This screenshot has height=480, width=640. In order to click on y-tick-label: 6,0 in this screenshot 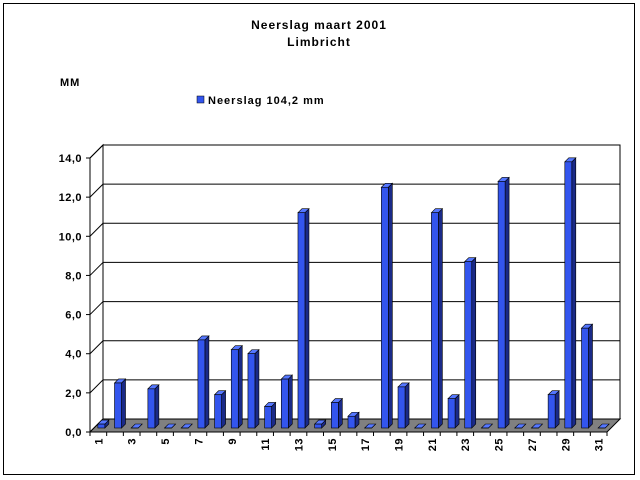, I will do `click(73, 316)`.